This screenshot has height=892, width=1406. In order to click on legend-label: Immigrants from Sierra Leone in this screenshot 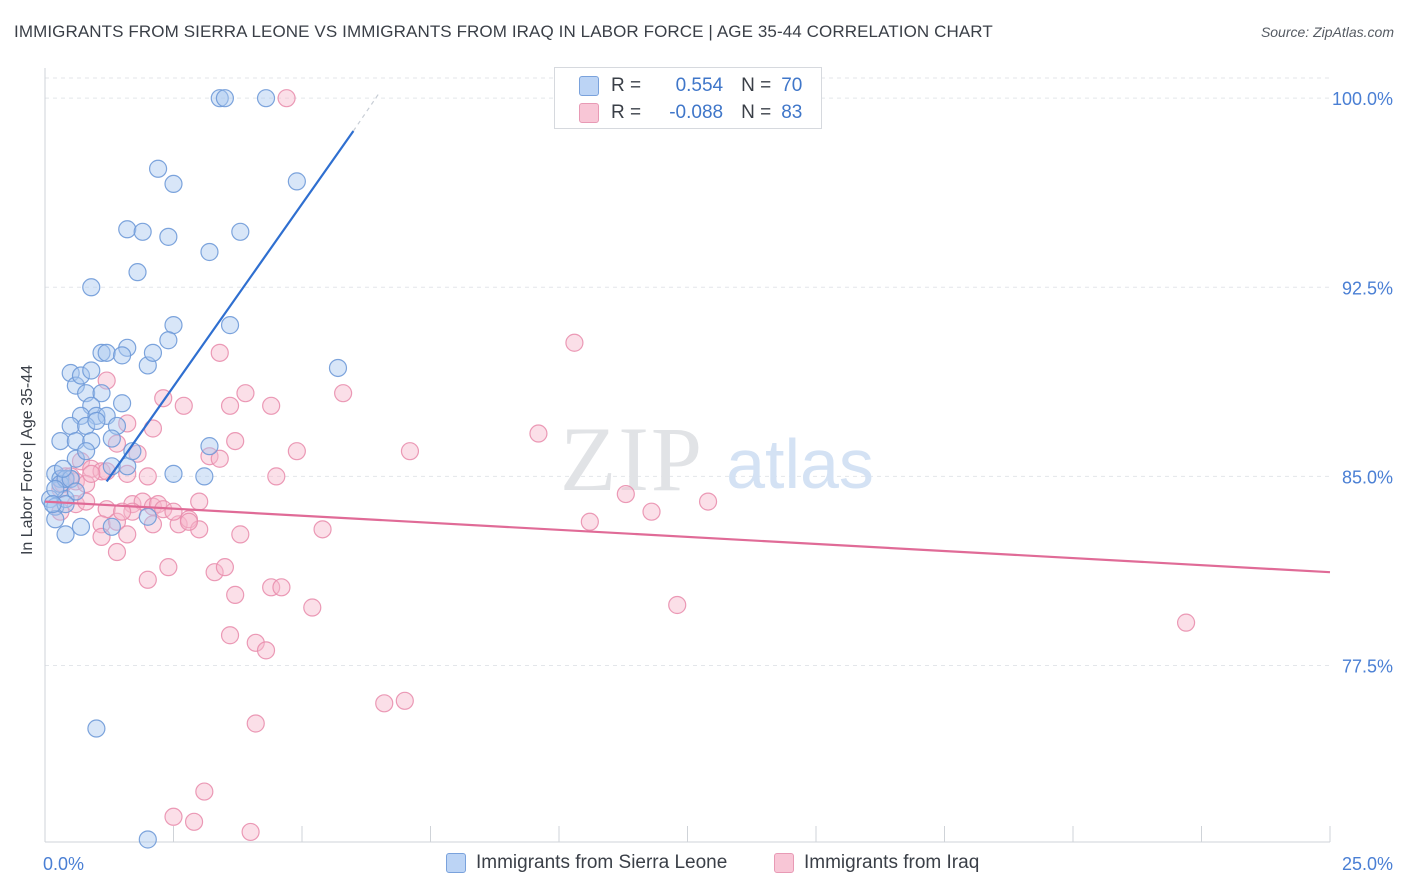, I will do `click(602, 862)`.